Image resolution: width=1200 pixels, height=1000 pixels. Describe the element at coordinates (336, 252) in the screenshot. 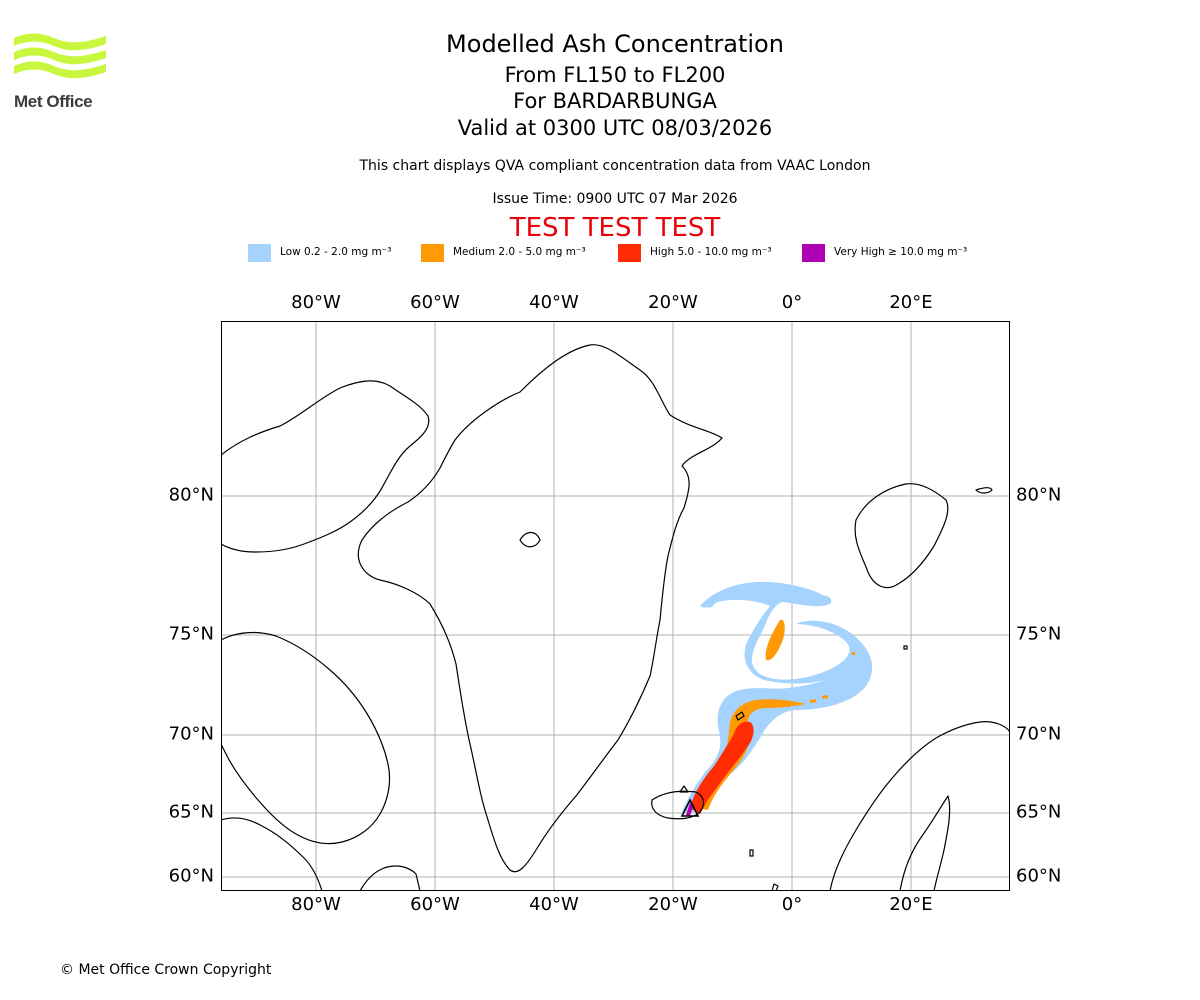

I see `legend-label-low: Low 0.2 - 2.0 mg m⁻³` at that location.